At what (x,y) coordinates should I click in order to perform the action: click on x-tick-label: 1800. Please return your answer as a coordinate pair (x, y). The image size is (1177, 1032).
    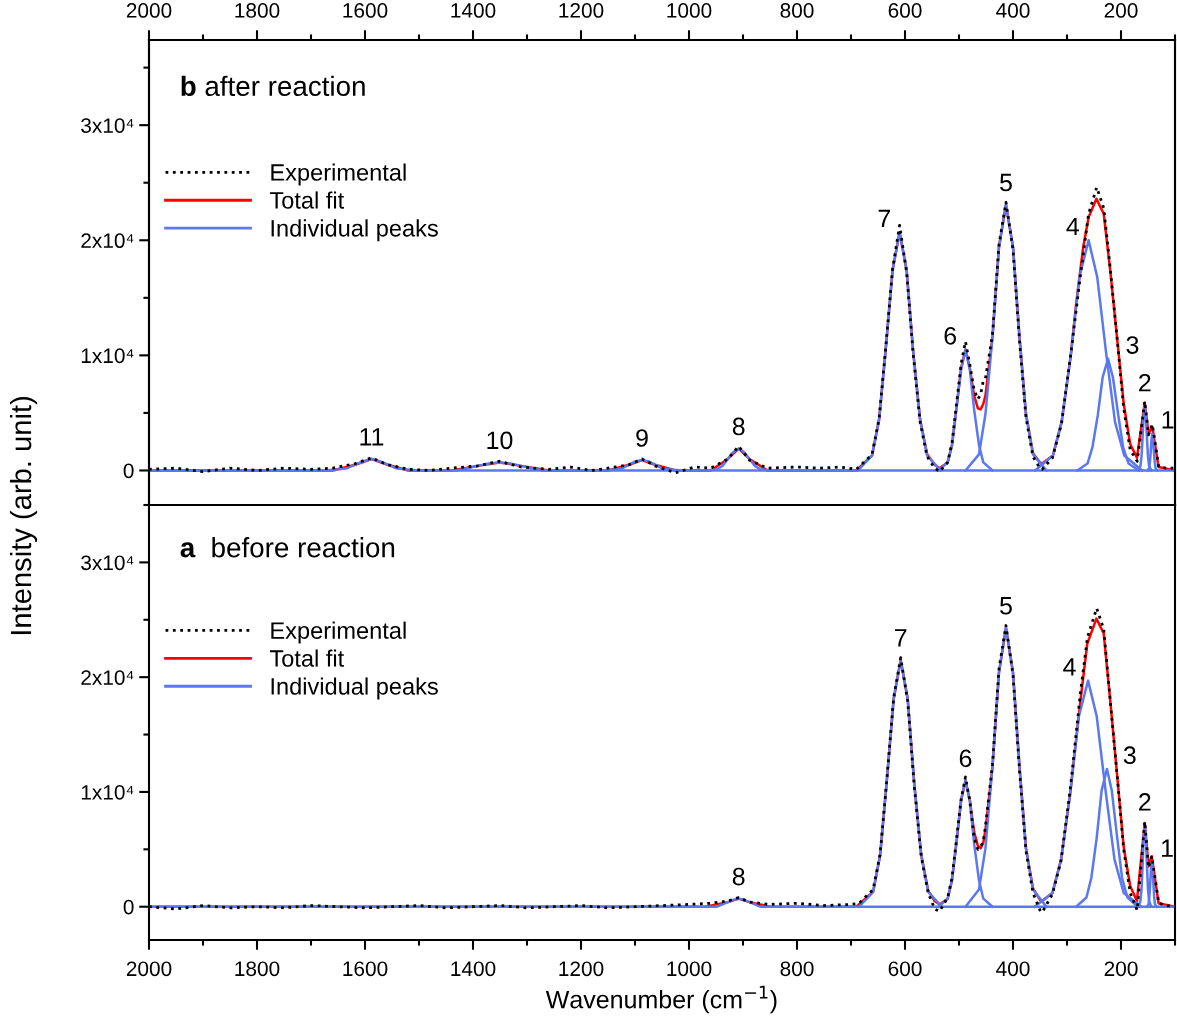
    Looking at the image, I should click on (257, 969).